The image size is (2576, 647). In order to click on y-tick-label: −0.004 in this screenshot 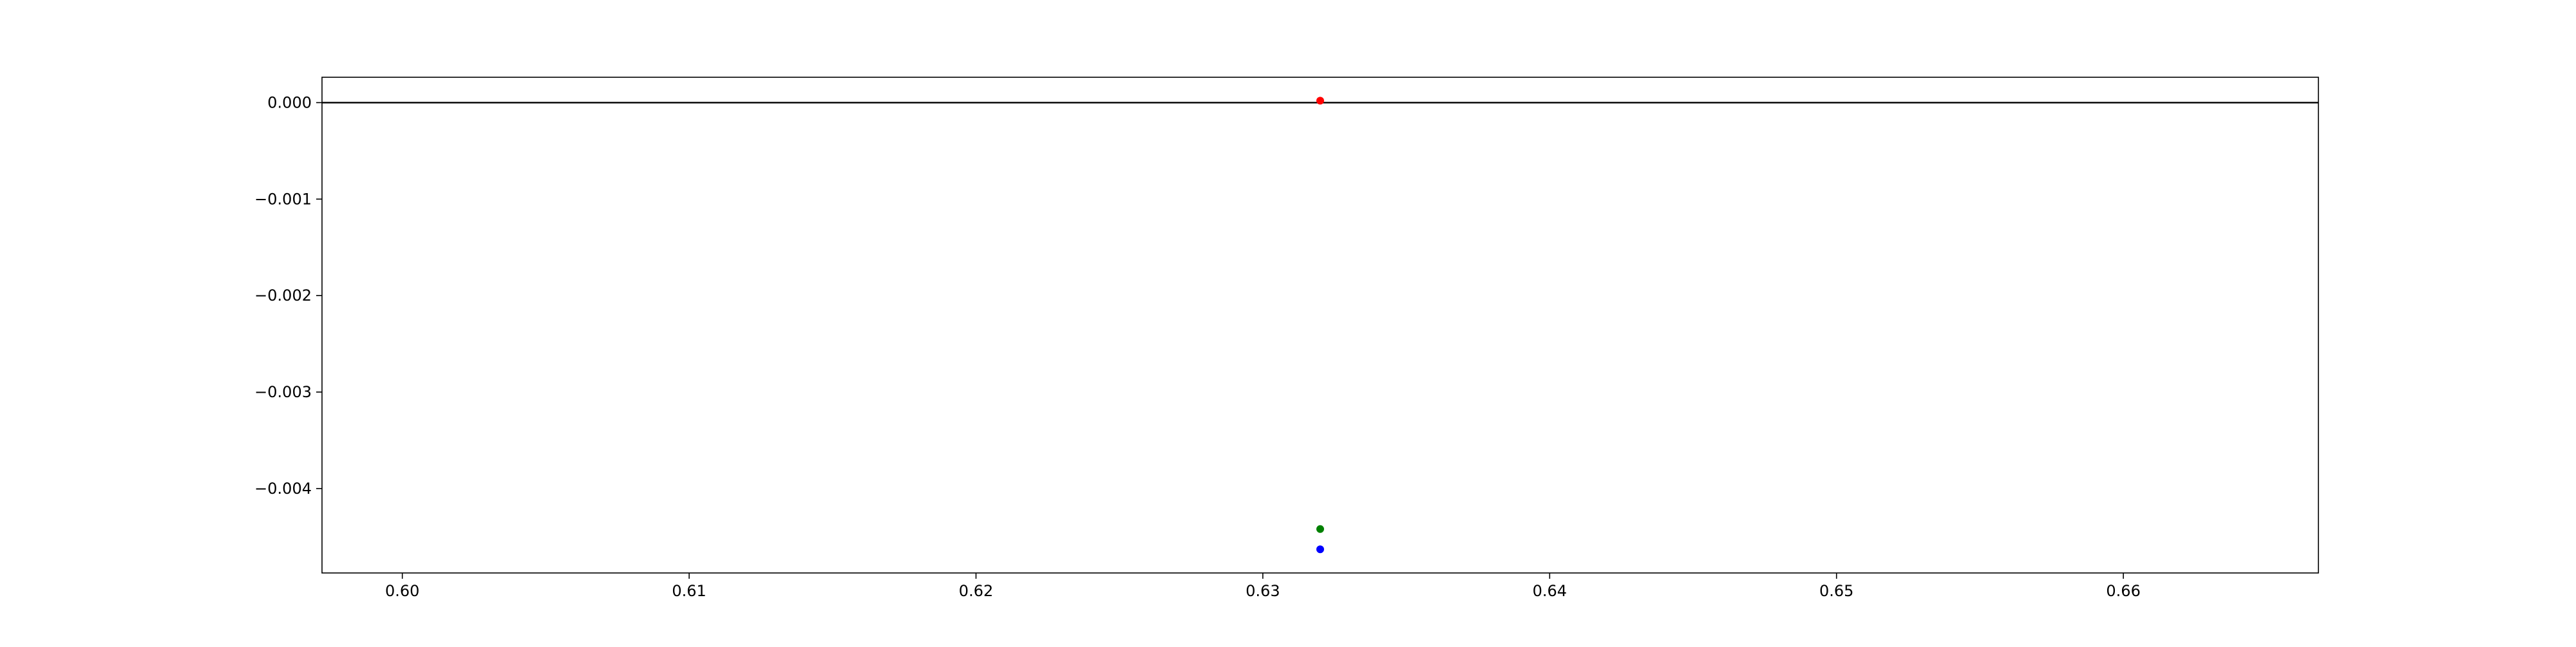, I will do `click(283, 489)`.